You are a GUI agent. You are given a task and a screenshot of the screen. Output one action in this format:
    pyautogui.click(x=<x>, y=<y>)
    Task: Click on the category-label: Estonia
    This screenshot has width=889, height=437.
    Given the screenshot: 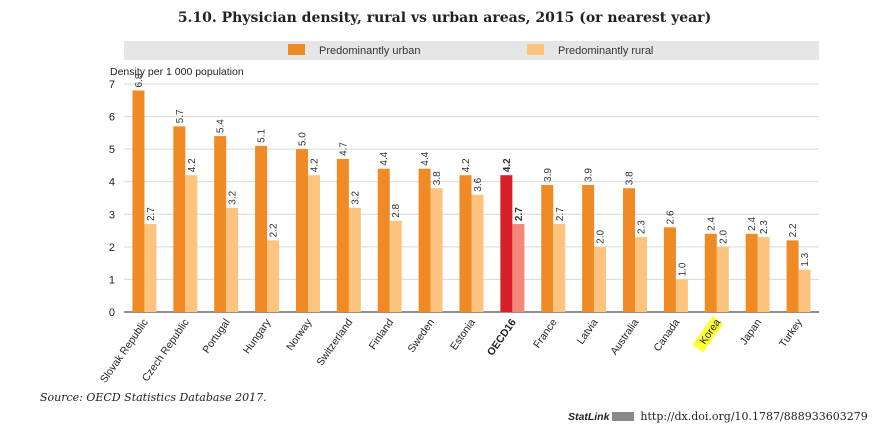 What is the action you would take?
    pyautogui.click(x=463, y=335)
    